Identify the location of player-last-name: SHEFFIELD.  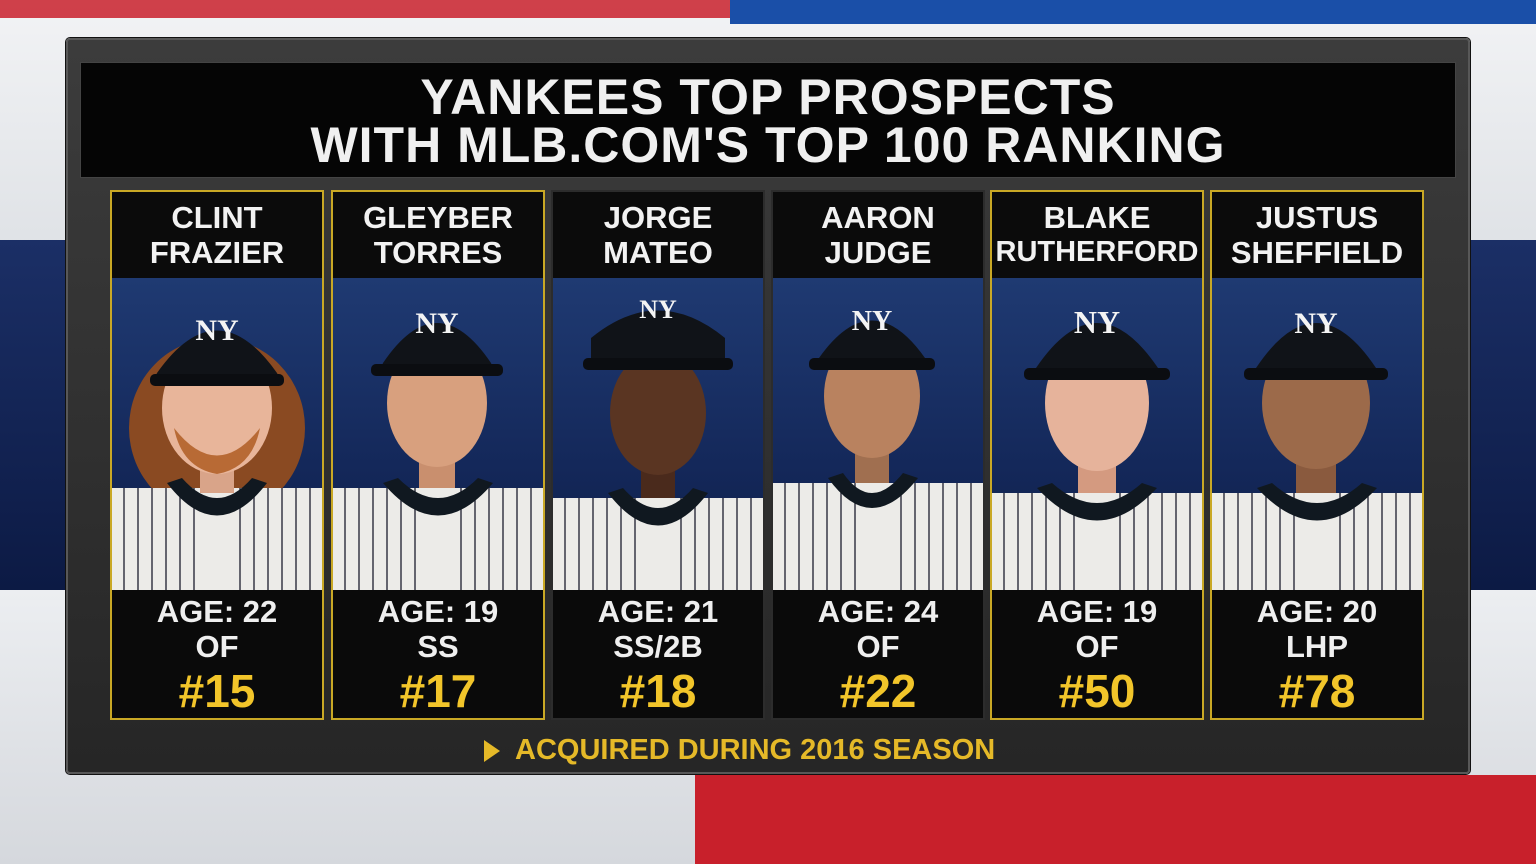
(1317, 252).